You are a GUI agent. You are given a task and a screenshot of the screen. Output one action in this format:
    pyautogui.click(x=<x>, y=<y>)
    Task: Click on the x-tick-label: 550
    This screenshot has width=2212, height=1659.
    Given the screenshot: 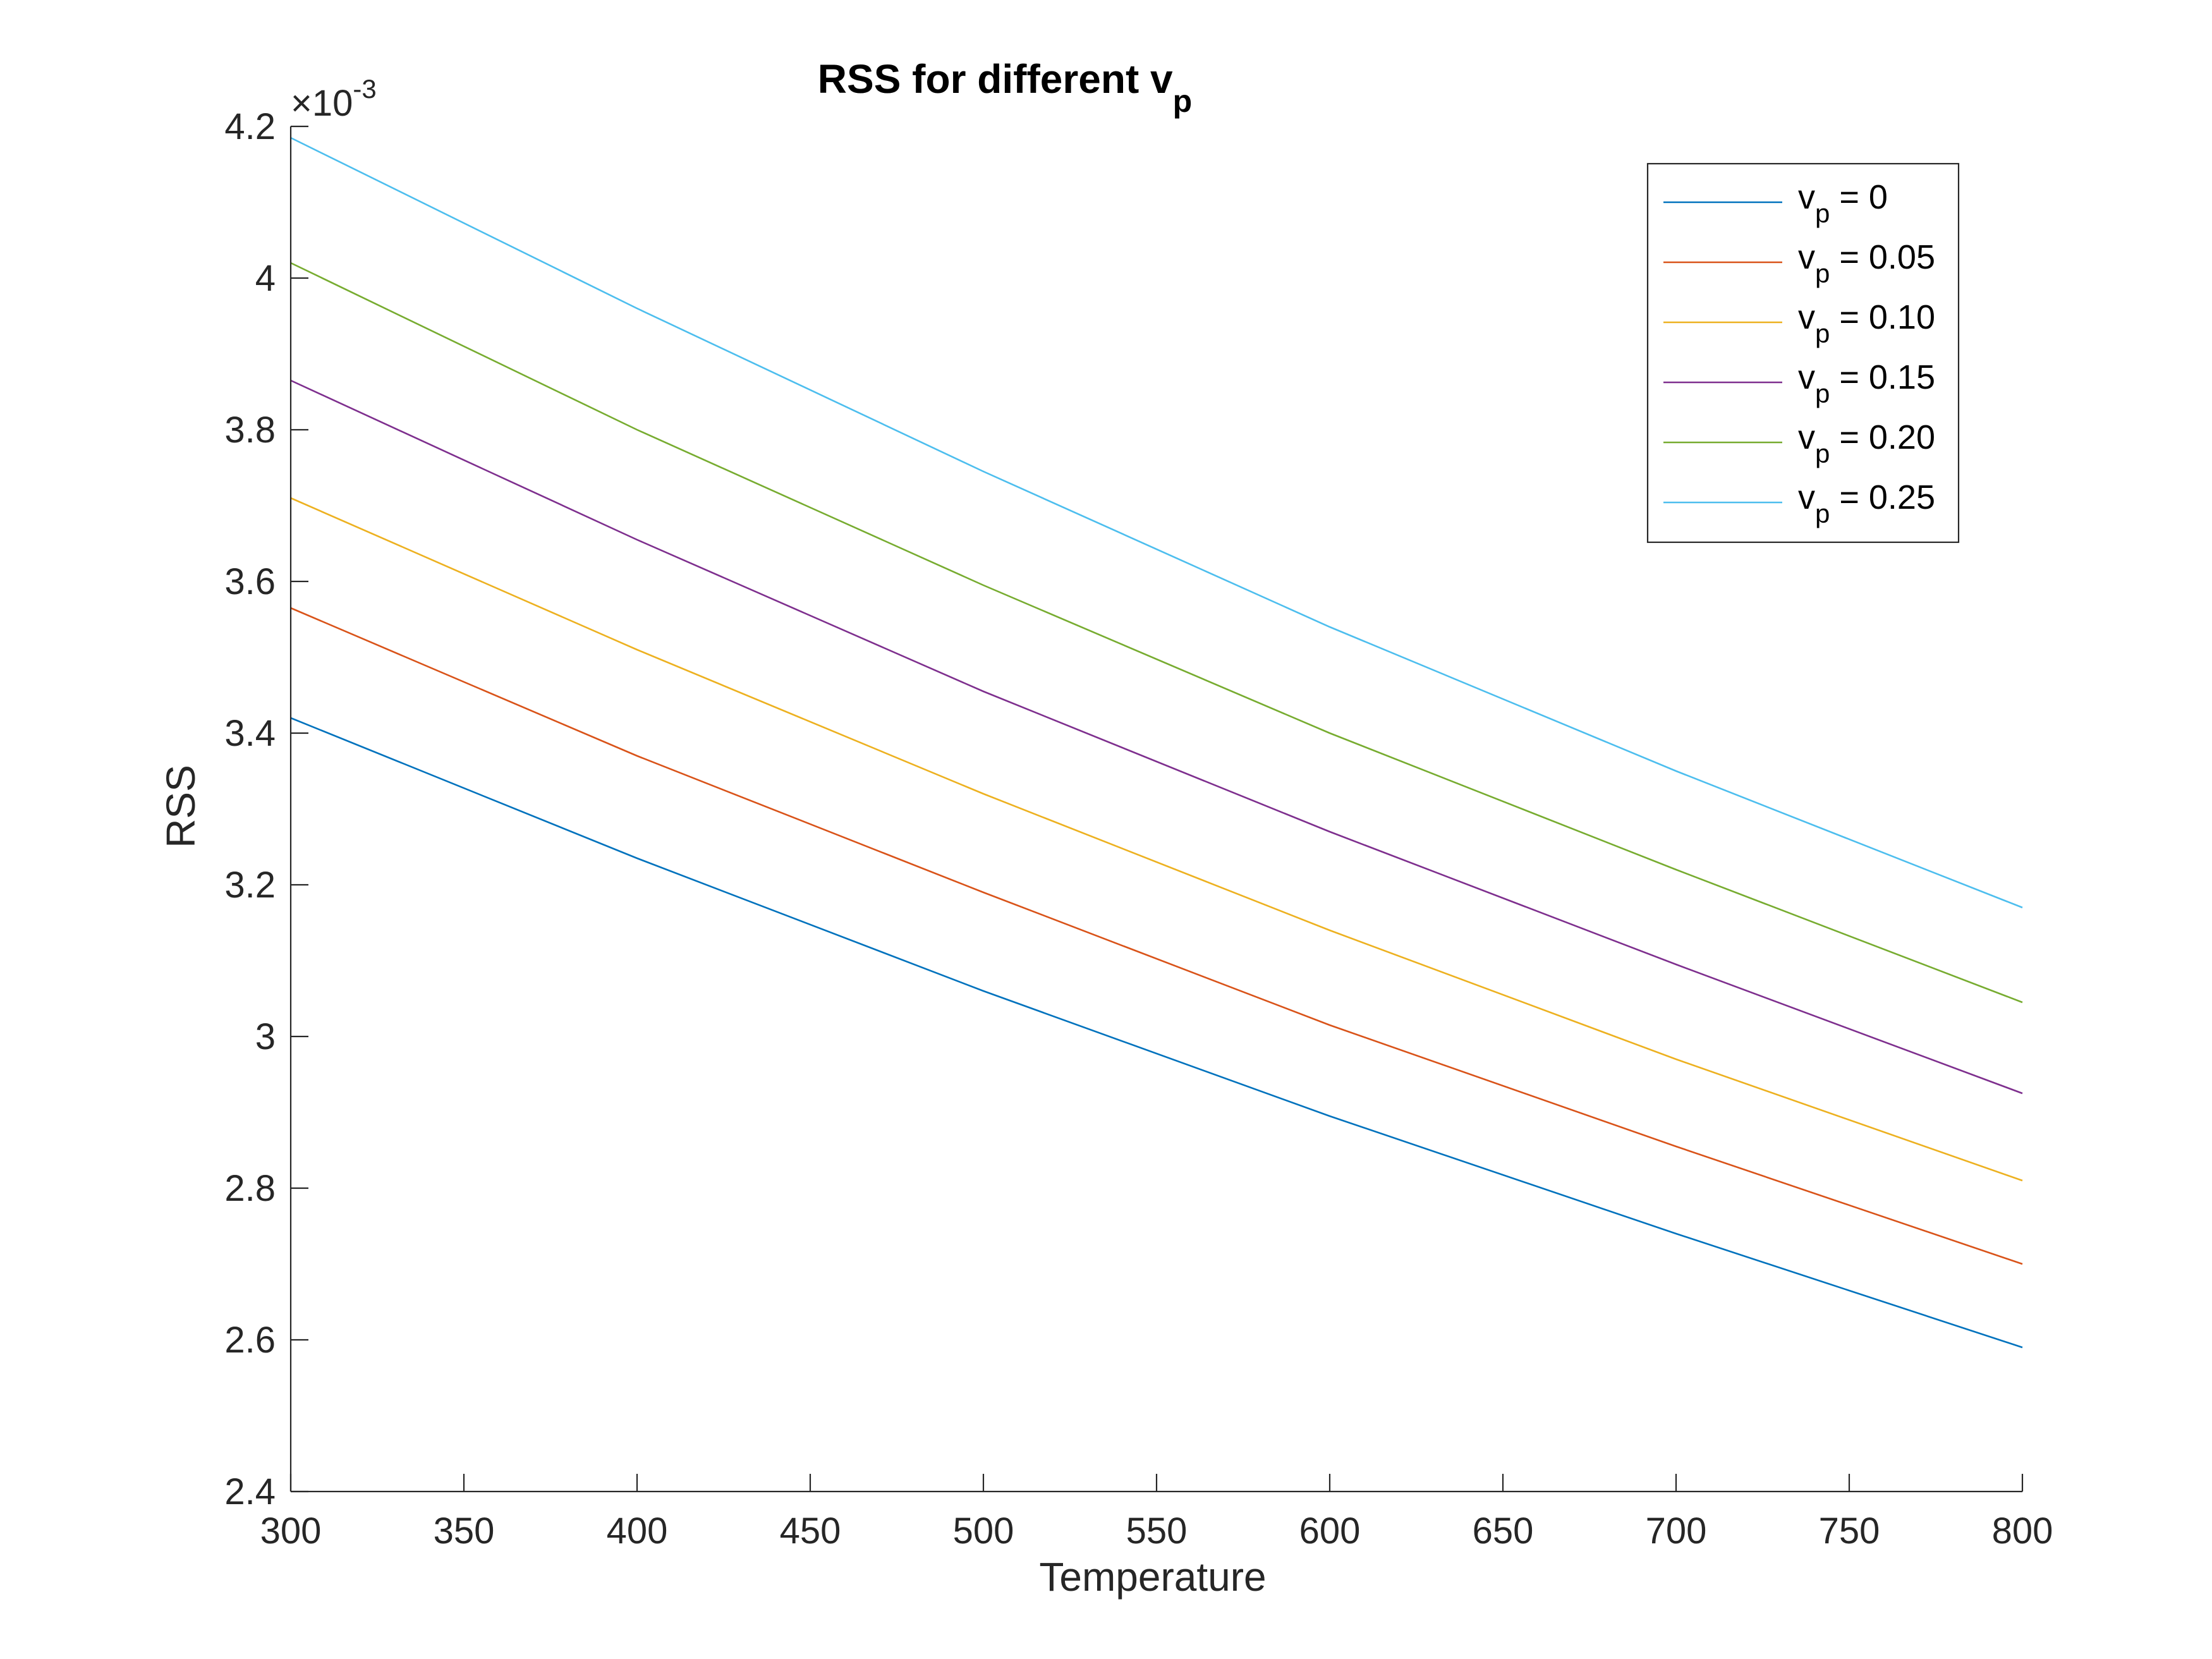 What is the action you would take?
    pyautogui.click(x=1157, y=1531)
    